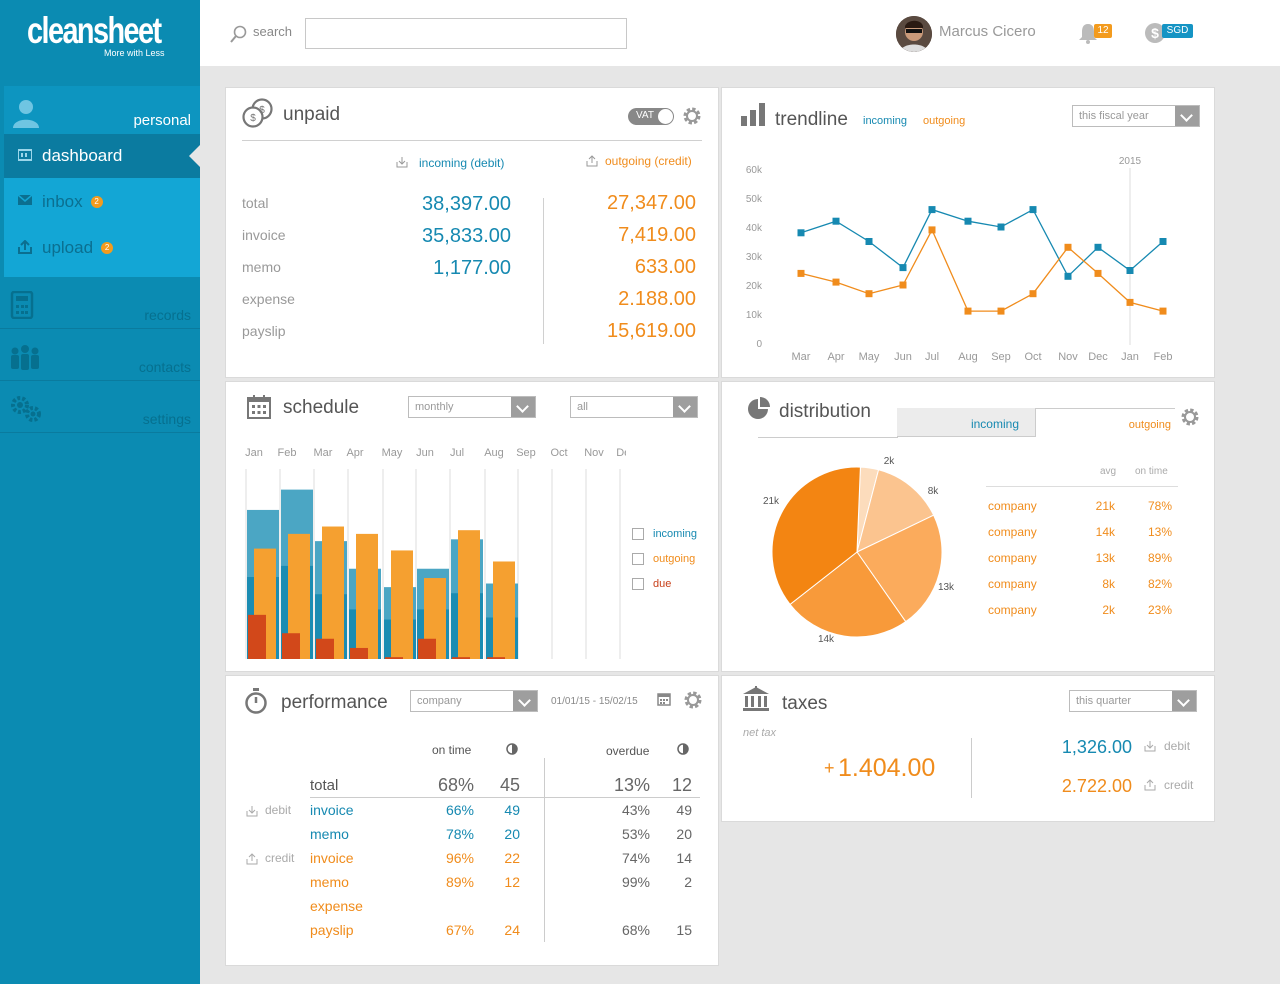 This screenshot has width=1280, height=984. What do you see at coordinates (1001, 357) in the screenshot?
I see `x-tick-label: Sep` at bounding box center [1001, 357].